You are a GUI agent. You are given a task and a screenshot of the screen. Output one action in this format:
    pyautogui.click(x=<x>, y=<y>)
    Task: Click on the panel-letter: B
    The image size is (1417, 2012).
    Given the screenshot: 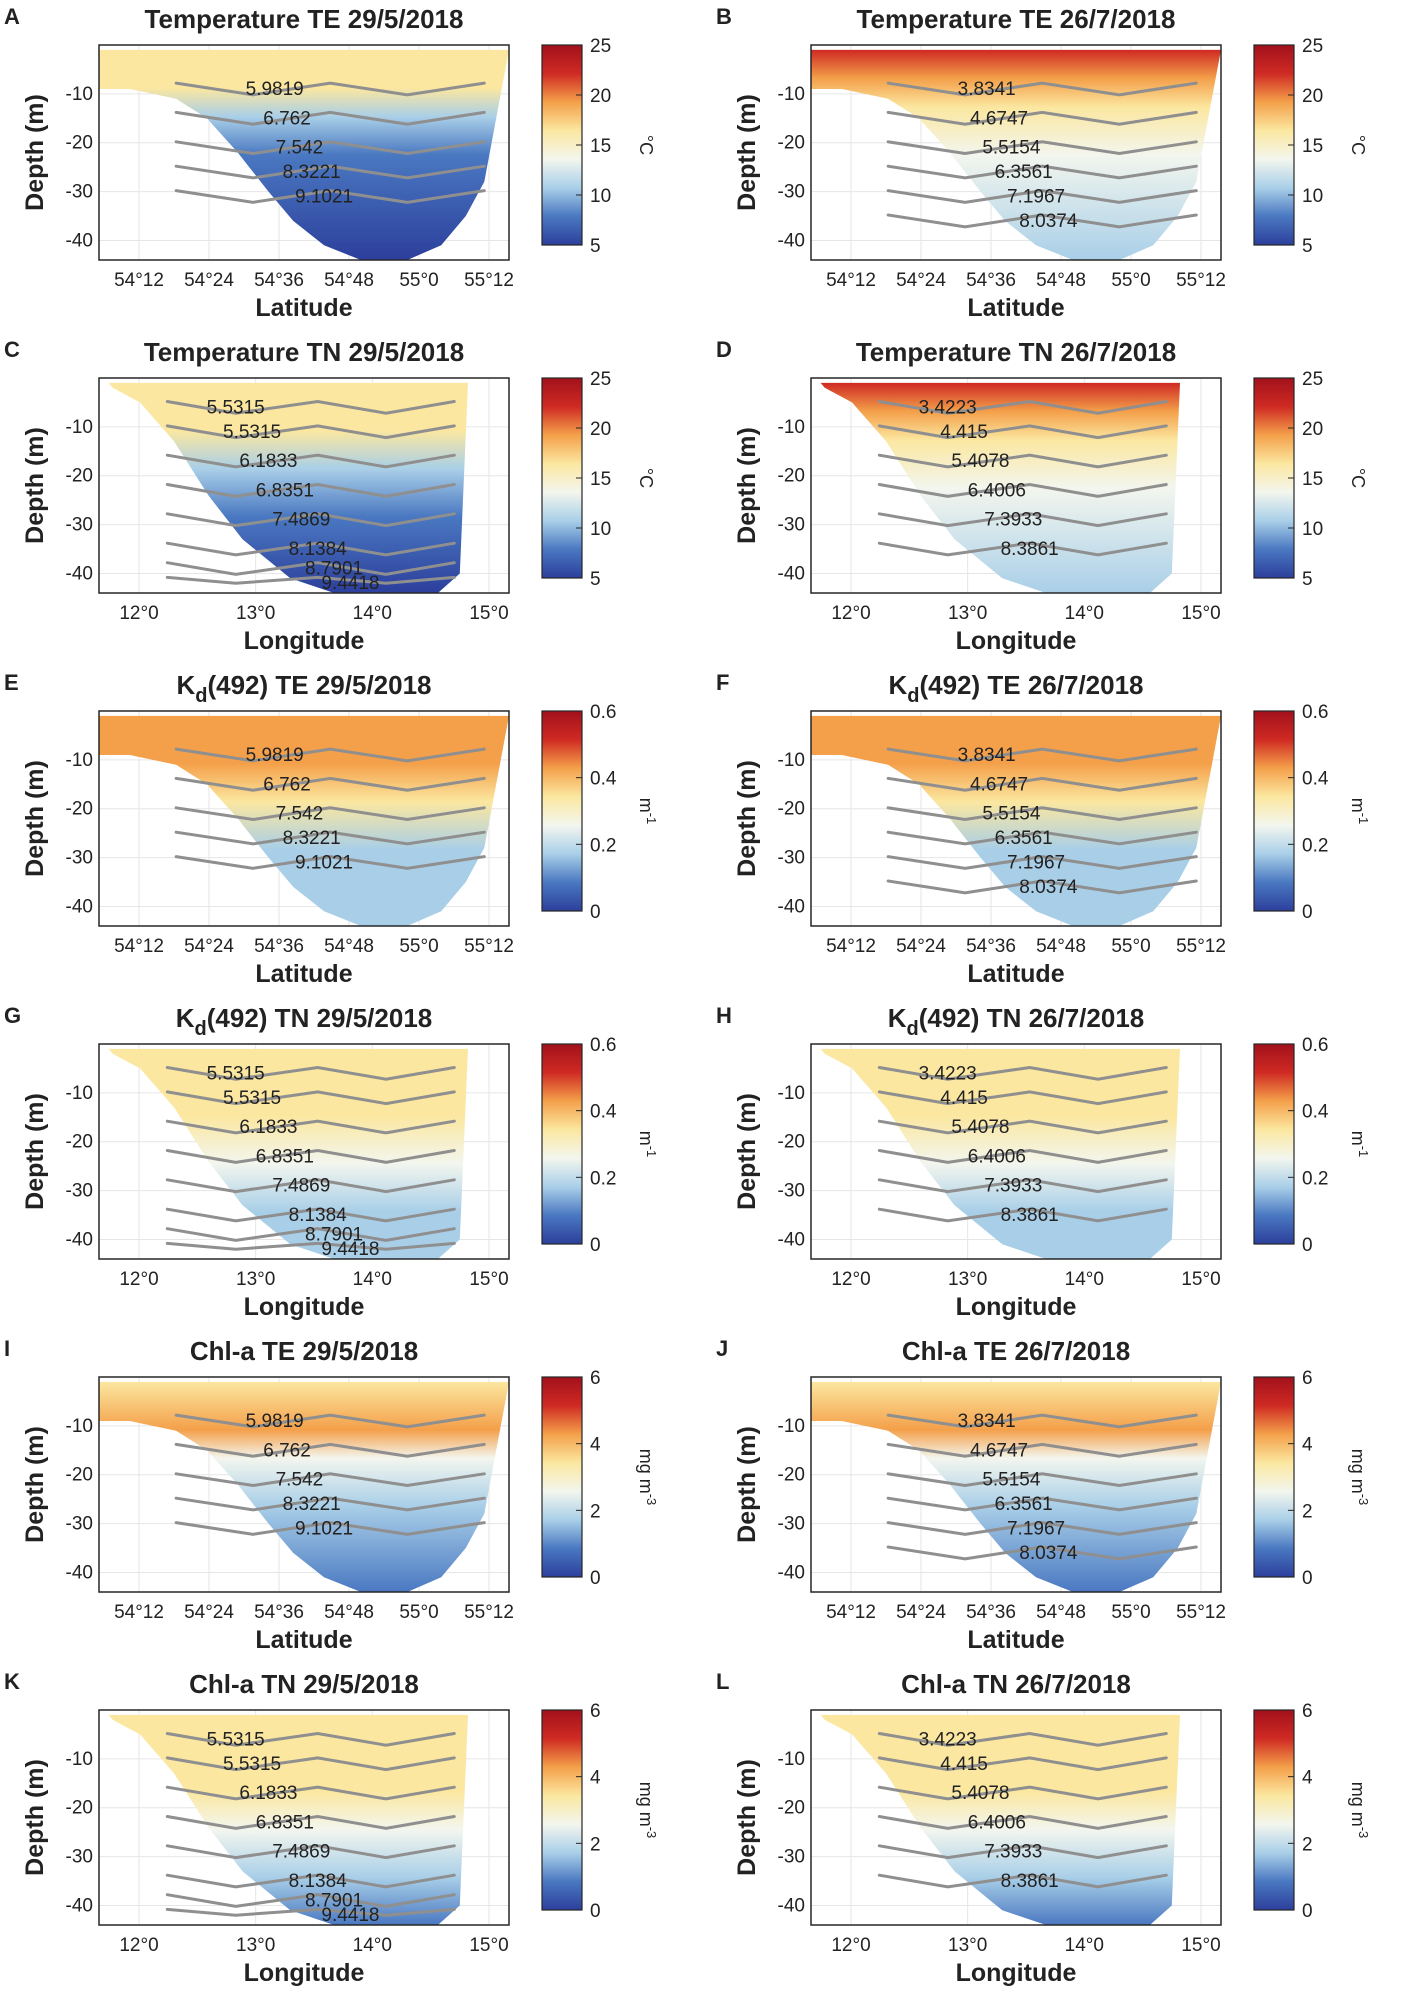 What is the action you would take?
    pyautogui.click(x=724, y=16)
    